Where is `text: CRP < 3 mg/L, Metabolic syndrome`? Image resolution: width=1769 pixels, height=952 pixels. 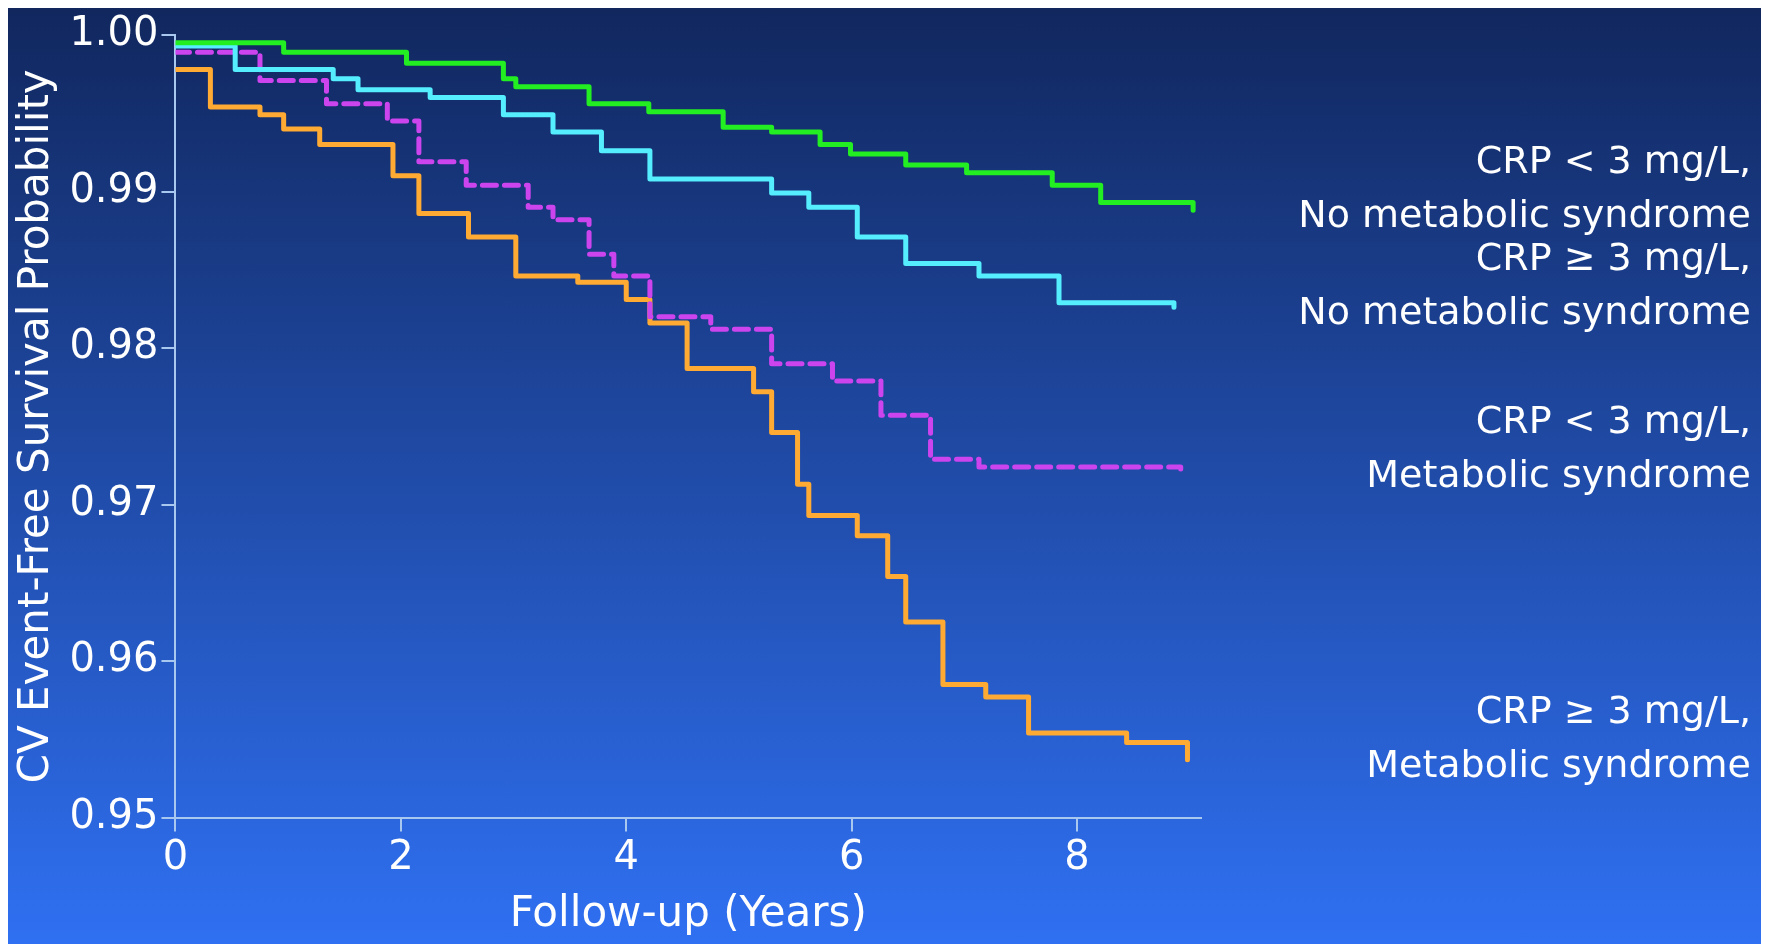 text: CRP < 3 mg/L, Metabolic syndrome is located at coordinates (1558, 447).